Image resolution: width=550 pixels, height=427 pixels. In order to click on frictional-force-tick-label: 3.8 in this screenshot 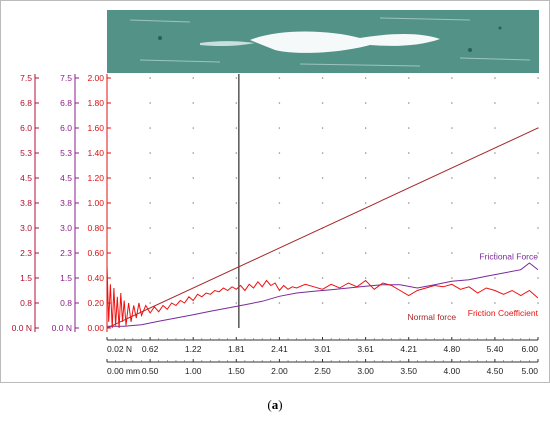, I will do `click(66, 203)`.